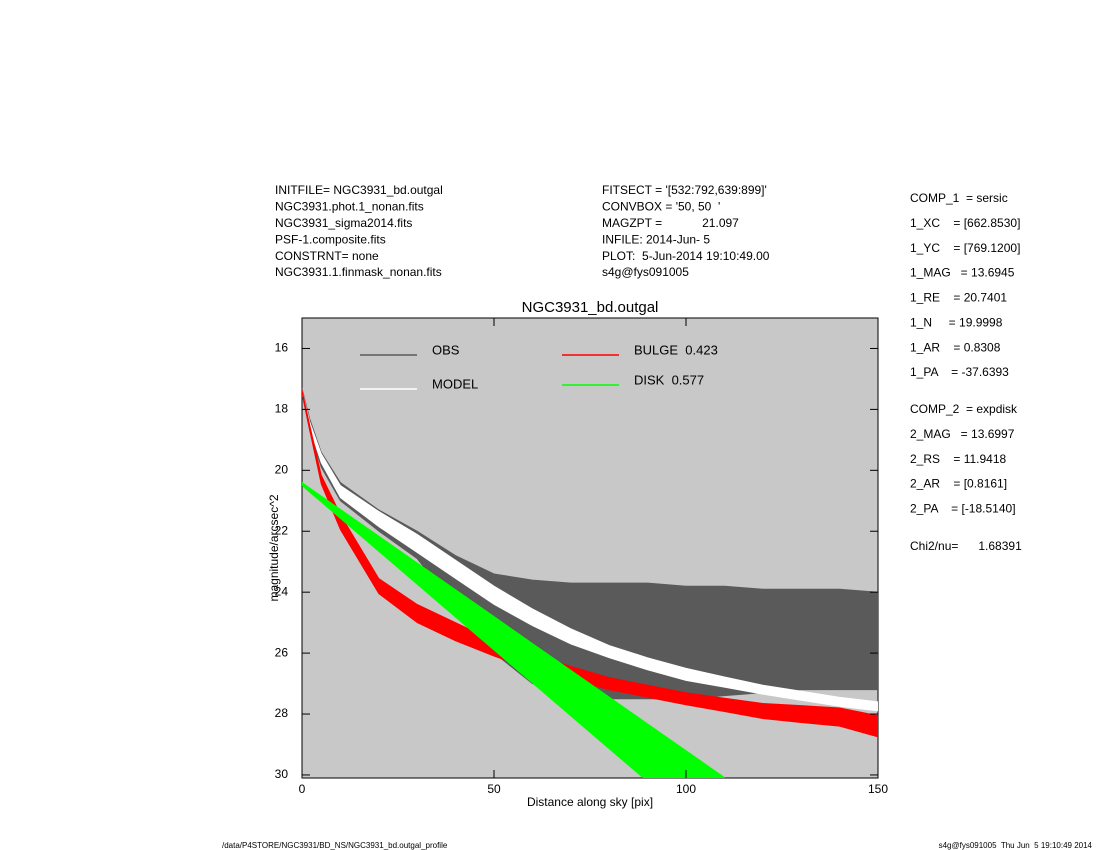 The height and width of the screenshot is (850, 1100). Describe the element at coordinates (494, 789) in the screenshot. I see `x-tick-label: 50` at that location.